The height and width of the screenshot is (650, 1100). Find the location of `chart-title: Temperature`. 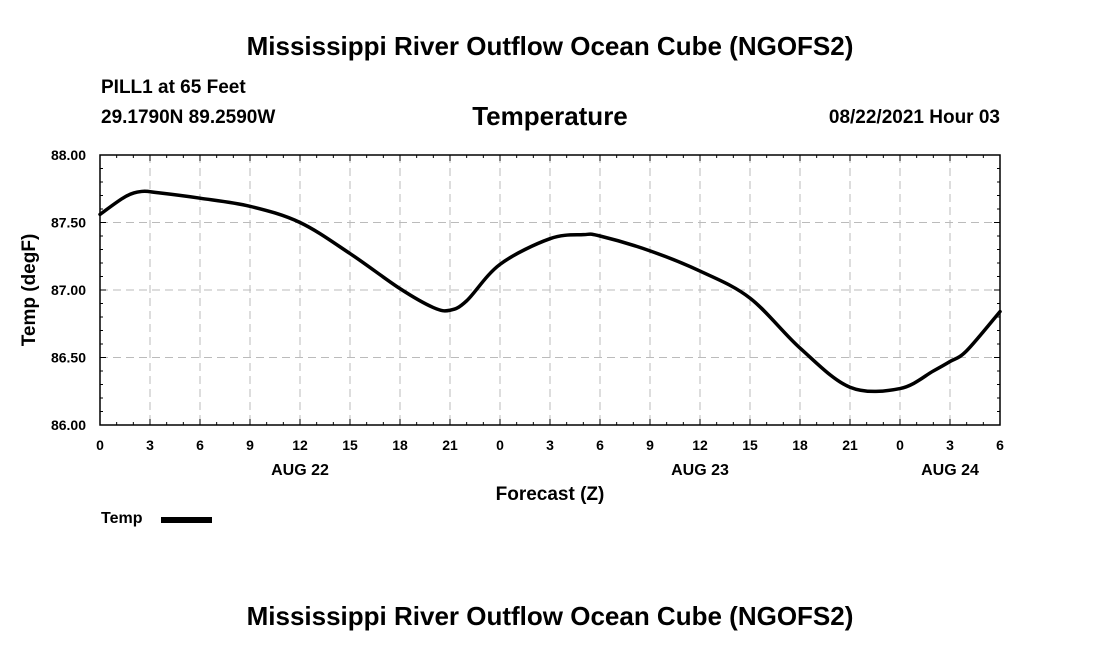

chart-title: Temperature is located at coordinates (550, 116).